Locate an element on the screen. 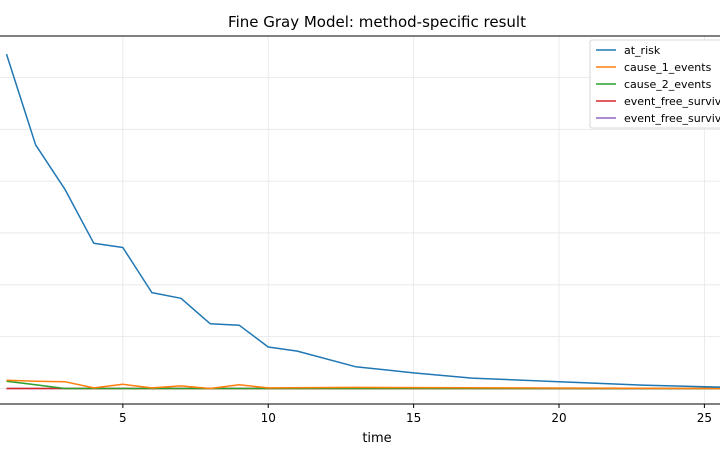 The height and width of the screenshot is (460, 720). x-axis-label: time is located at coordinates (376, 438).